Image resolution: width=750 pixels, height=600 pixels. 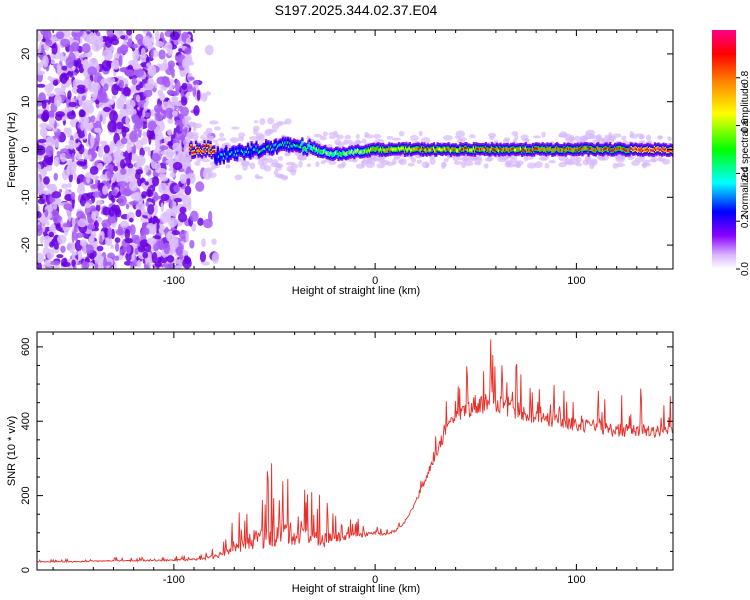 I want to click on snr-xlabel: Height of straight line (km), so click(x=356, y=589).